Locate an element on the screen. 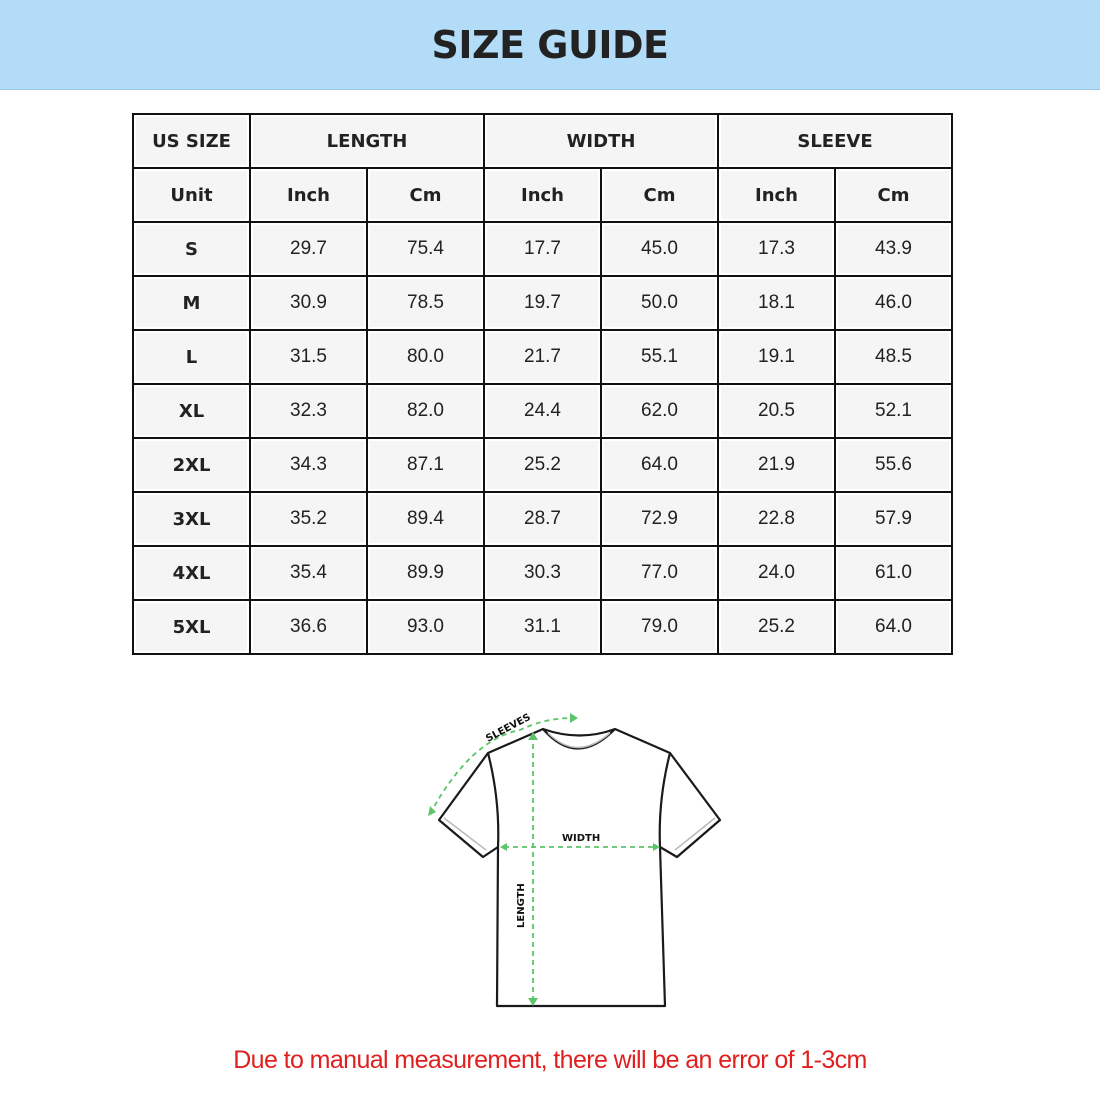  value-cell: 35.2 is located at coordinates (308, 519).